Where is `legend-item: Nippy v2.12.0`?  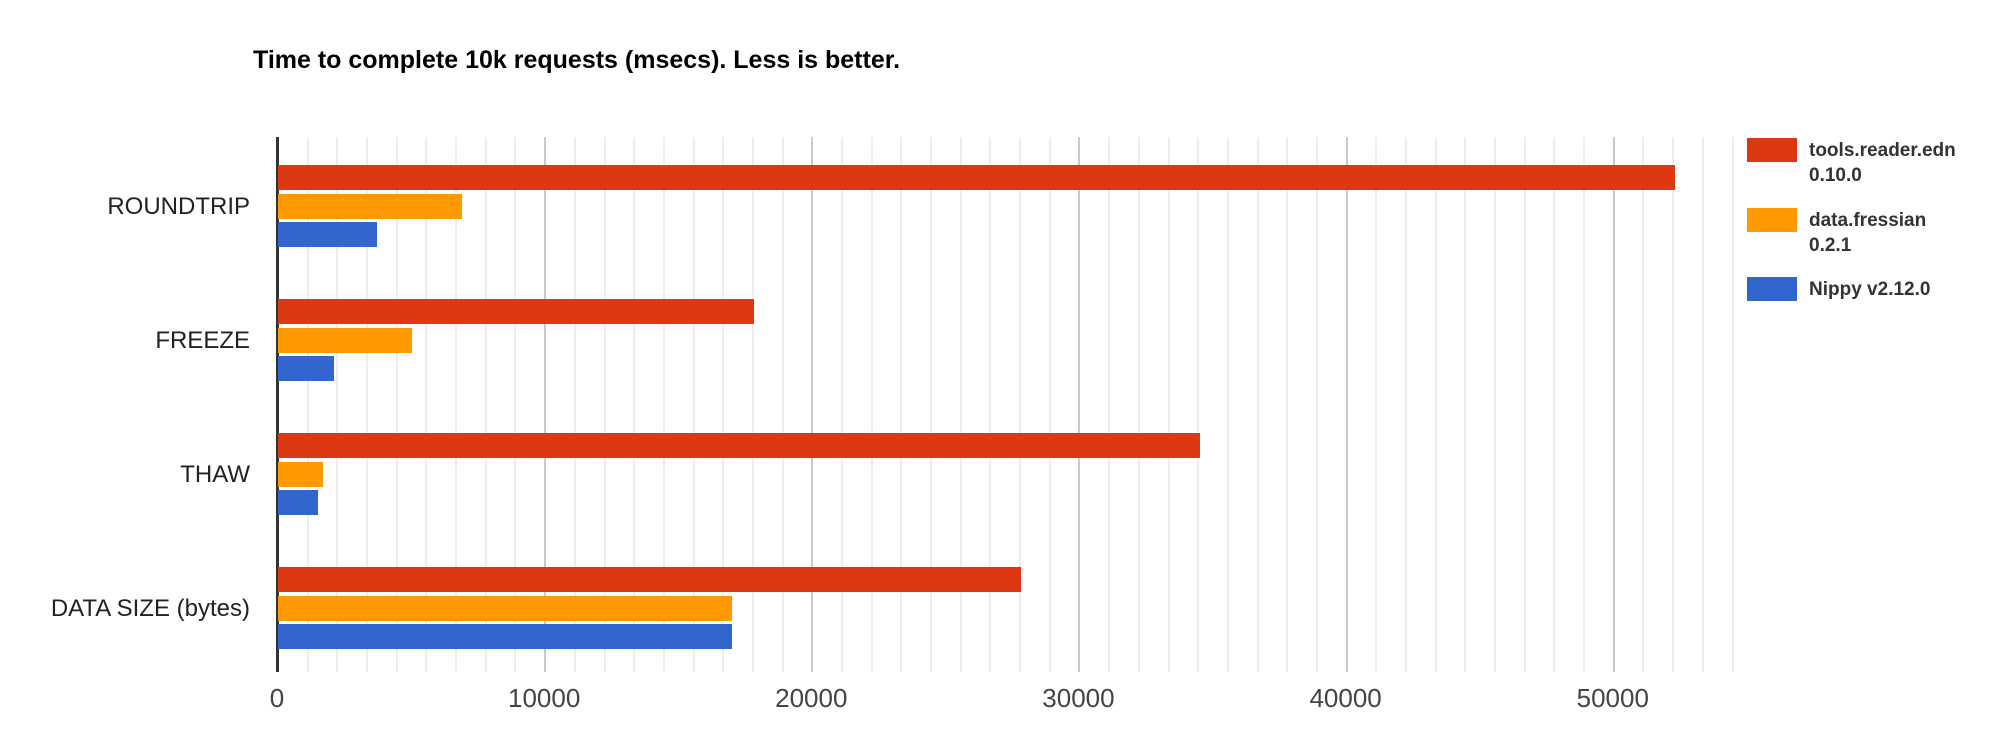
legend-item: Nippy v2.12.0 is located at coordinates (1838, 289).